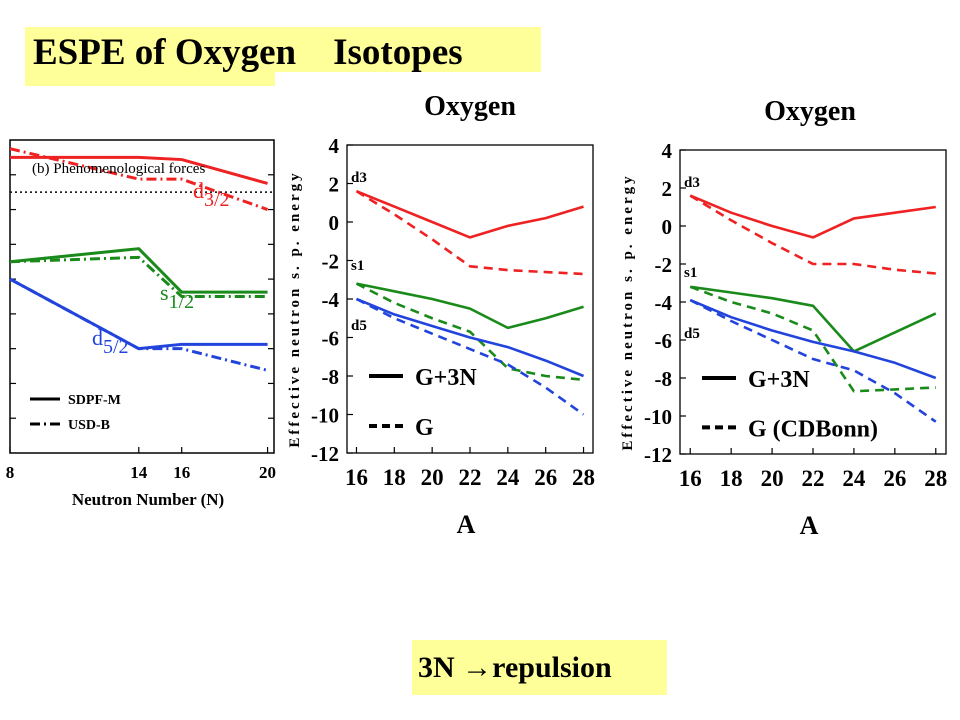  I want to click on series-d5-usd-b, so click(138, 324).